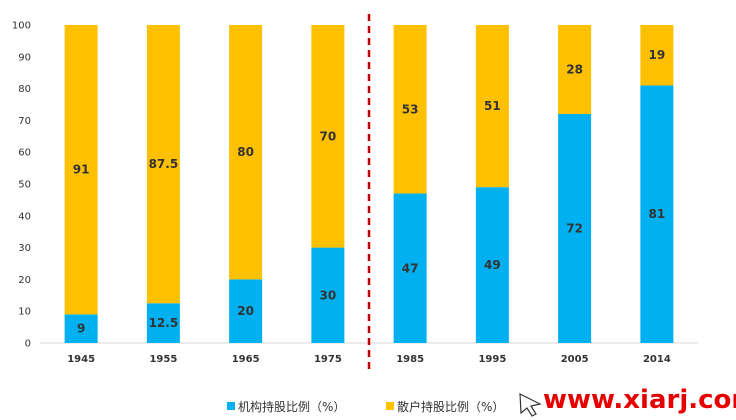  I want to click on x-tick-label: 1965, so click(246, 359).